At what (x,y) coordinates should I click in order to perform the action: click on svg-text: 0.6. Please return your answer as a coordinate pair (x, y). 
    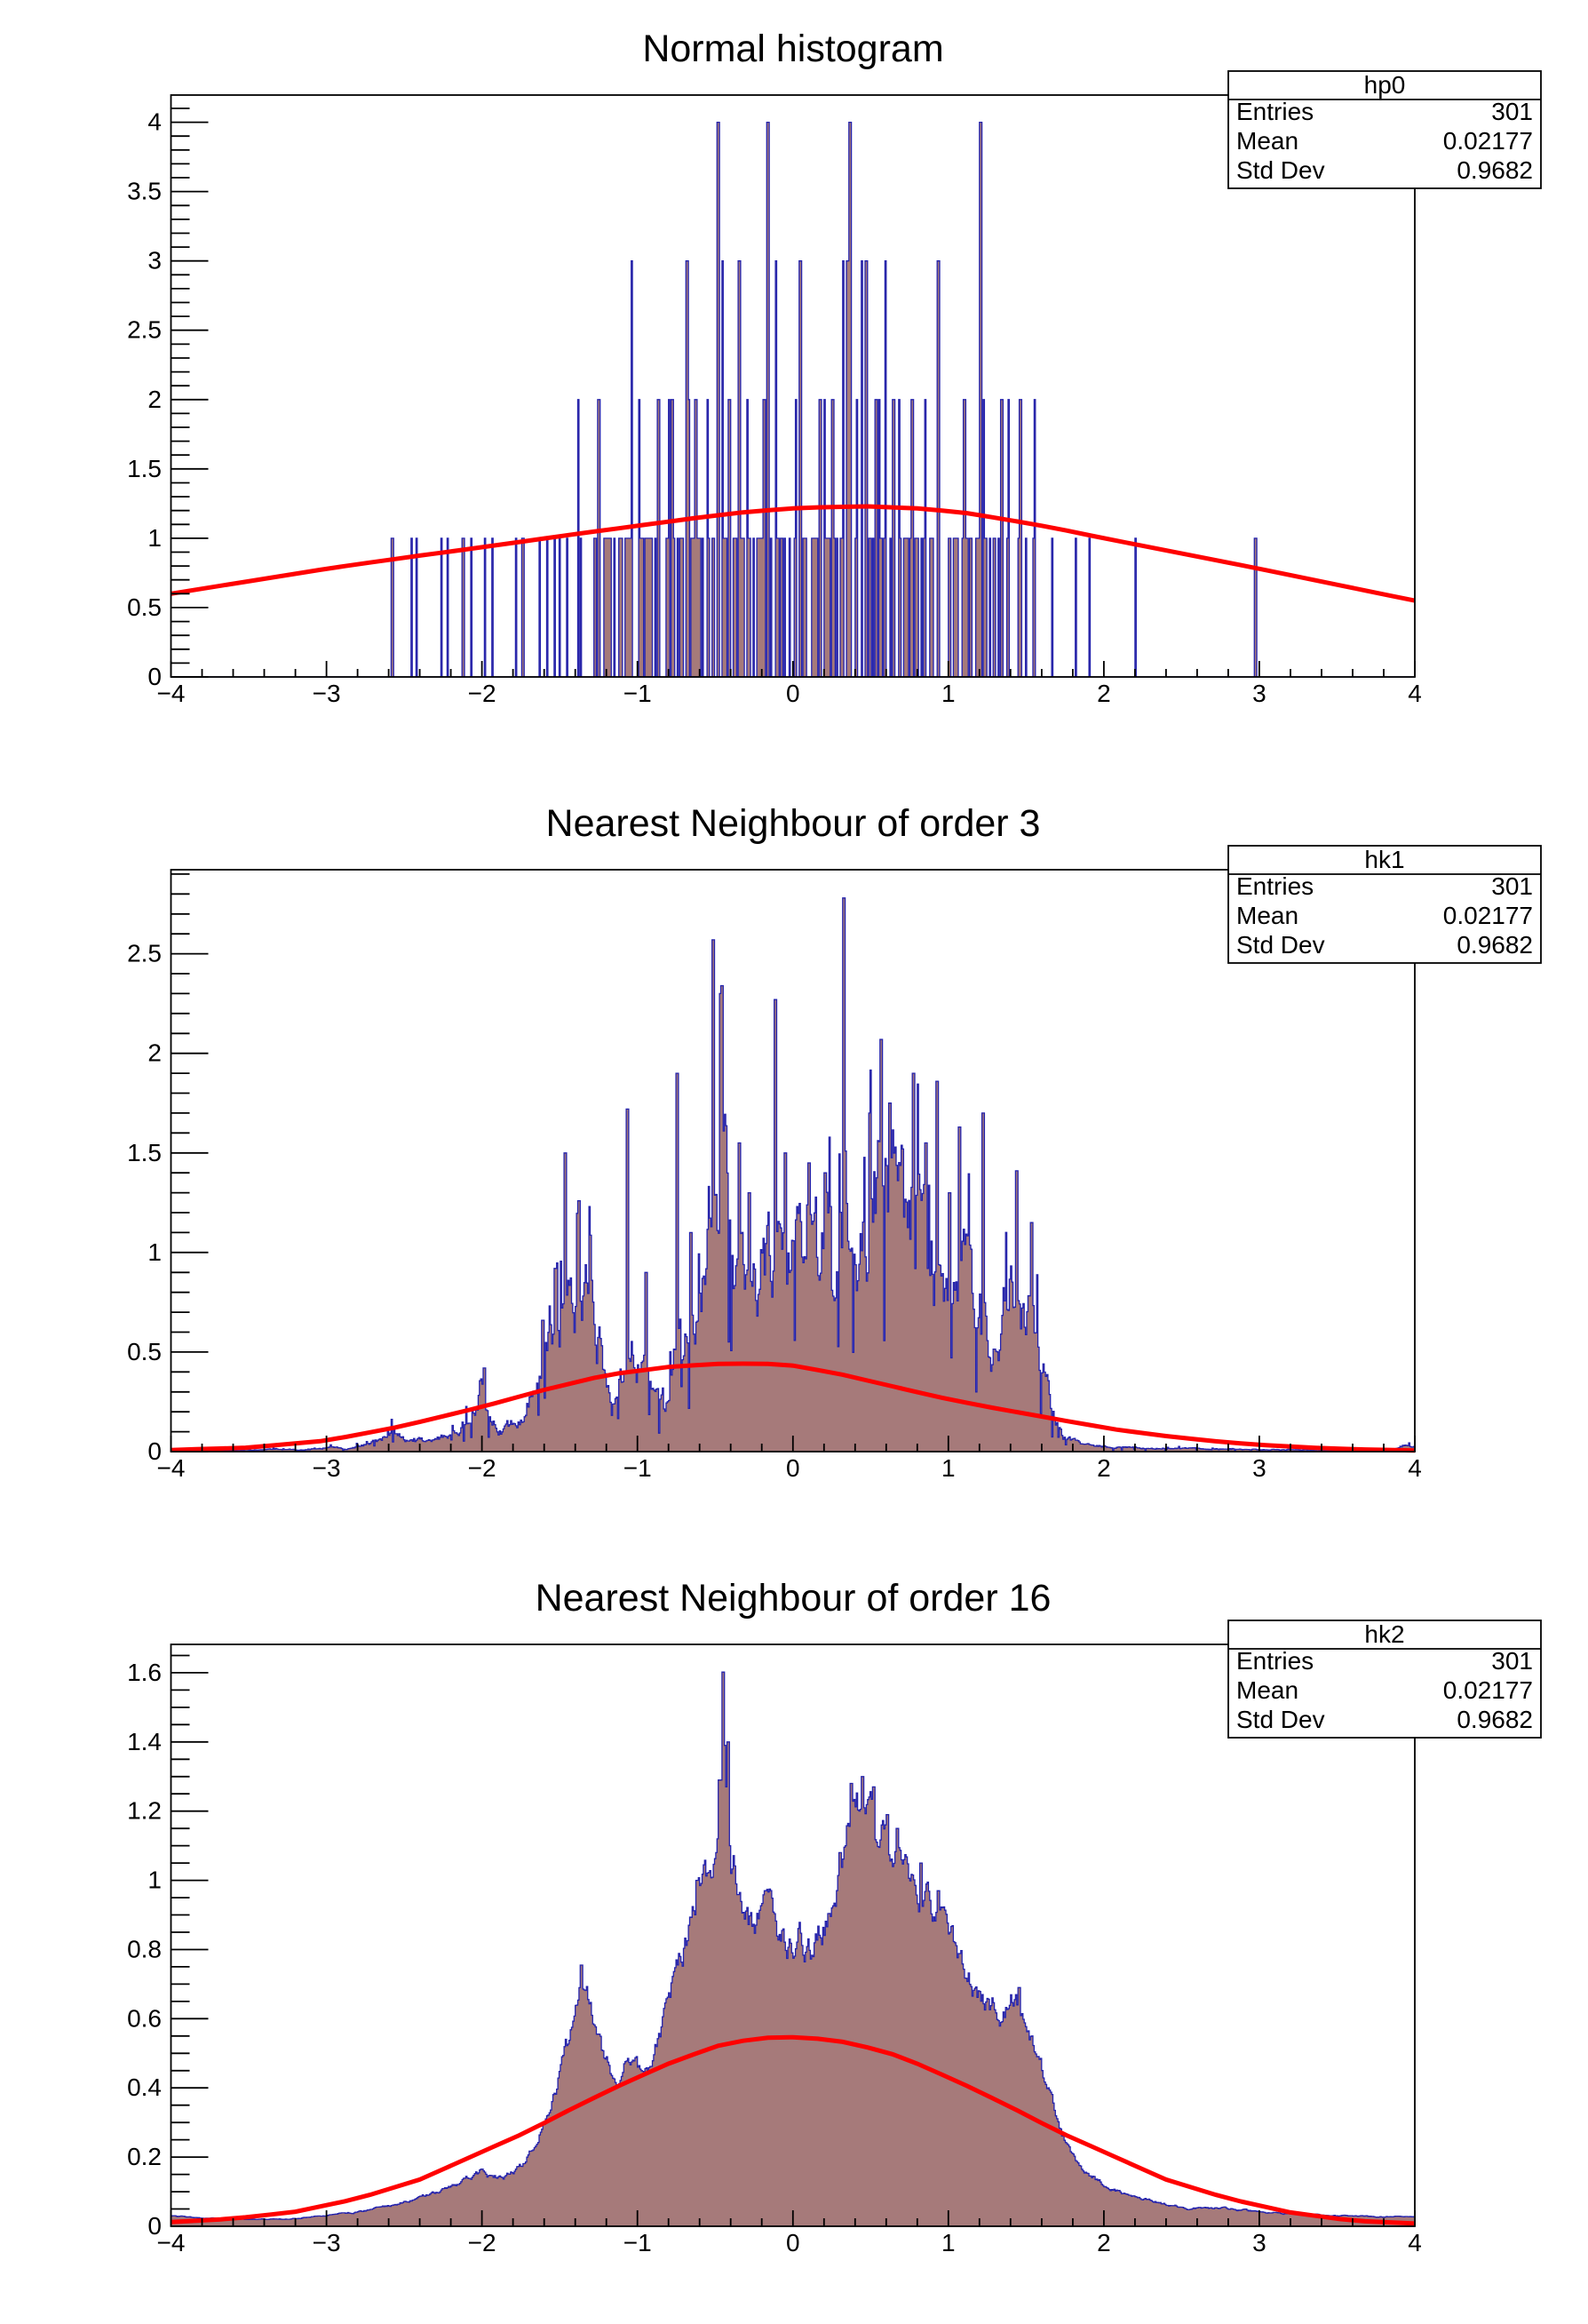
    Looking at the image, I should click on (144, 2018).